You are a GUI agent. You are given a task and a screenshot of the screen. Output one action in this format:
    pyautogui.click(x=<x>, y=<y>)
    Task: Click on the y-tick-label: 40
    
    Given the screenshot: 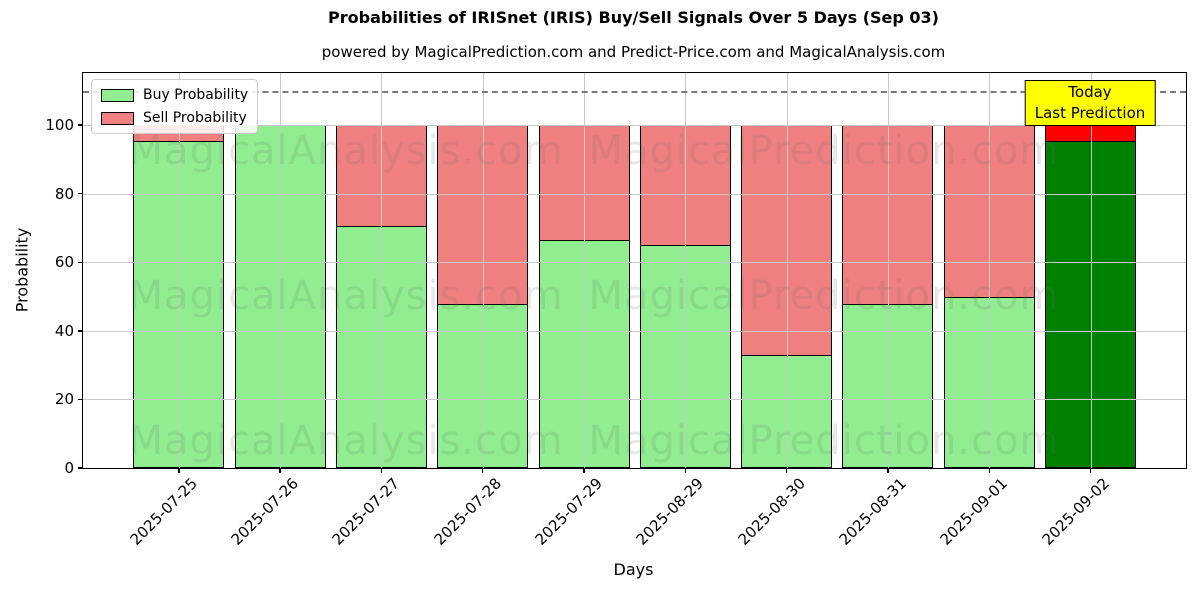 What is the action you would take?
    pyautogui.click(x=64, y=330)
    